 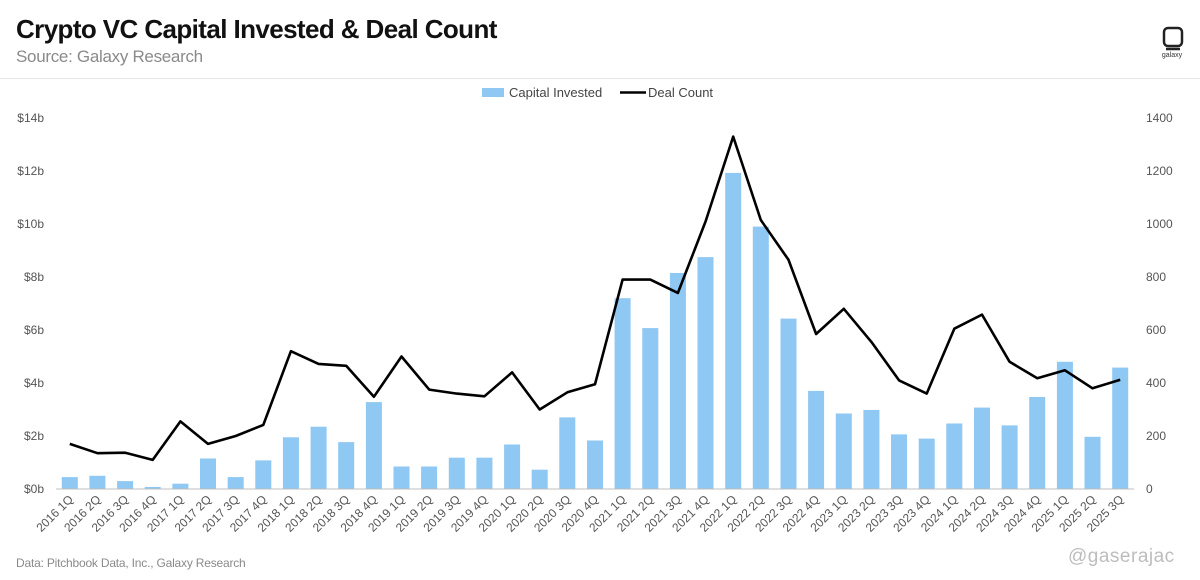 I want to click on y-left-tick-label: $10b, so click(x=30, y=224).